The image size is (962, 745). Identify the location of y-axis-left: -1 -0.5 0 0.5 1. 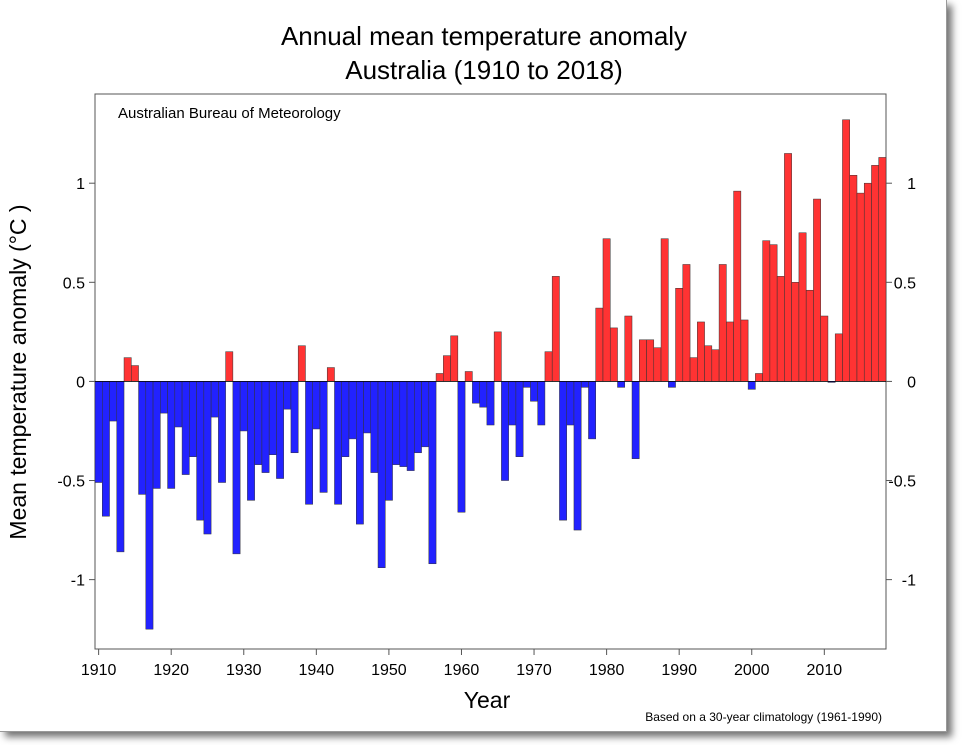
(76, 383).